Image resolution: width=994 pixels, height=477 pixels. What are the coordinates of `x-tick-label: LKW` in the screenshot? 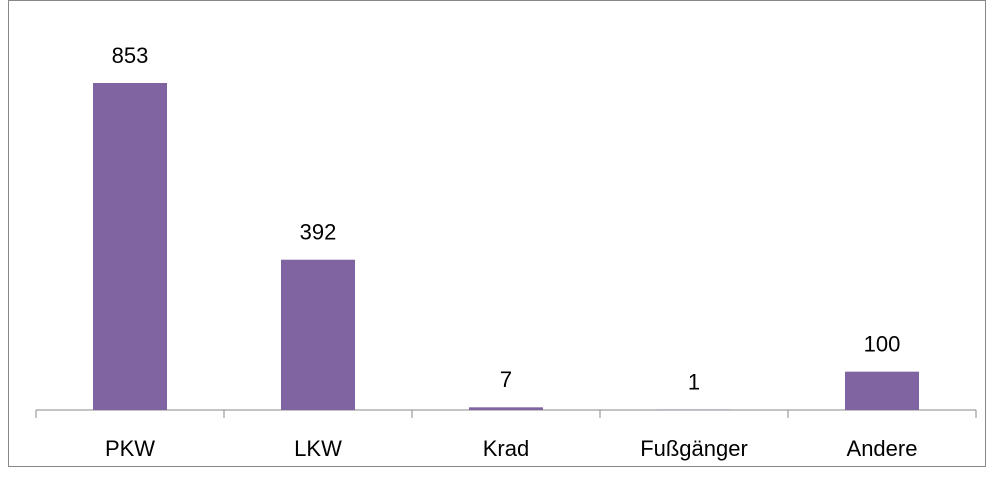 It's located at (318, 448).